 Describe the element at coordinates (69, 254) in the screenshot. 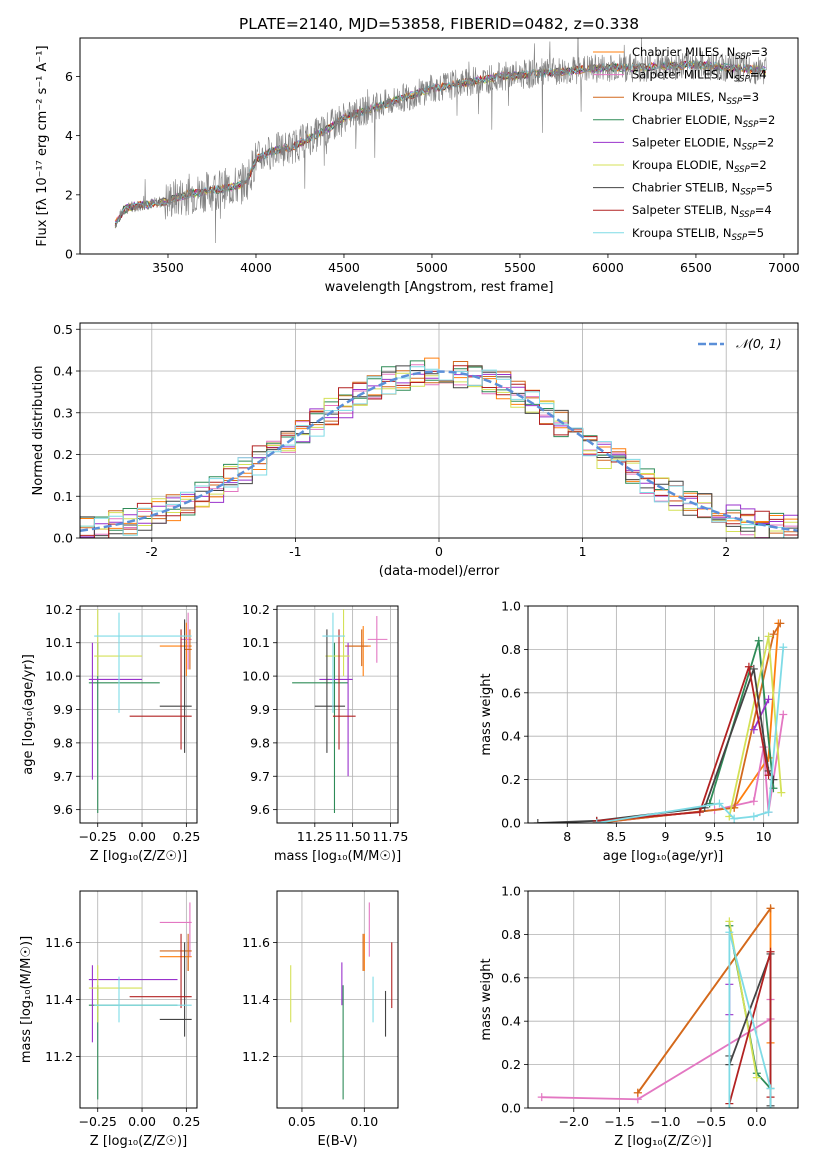

I see `y-tick-label: 0` at that location.